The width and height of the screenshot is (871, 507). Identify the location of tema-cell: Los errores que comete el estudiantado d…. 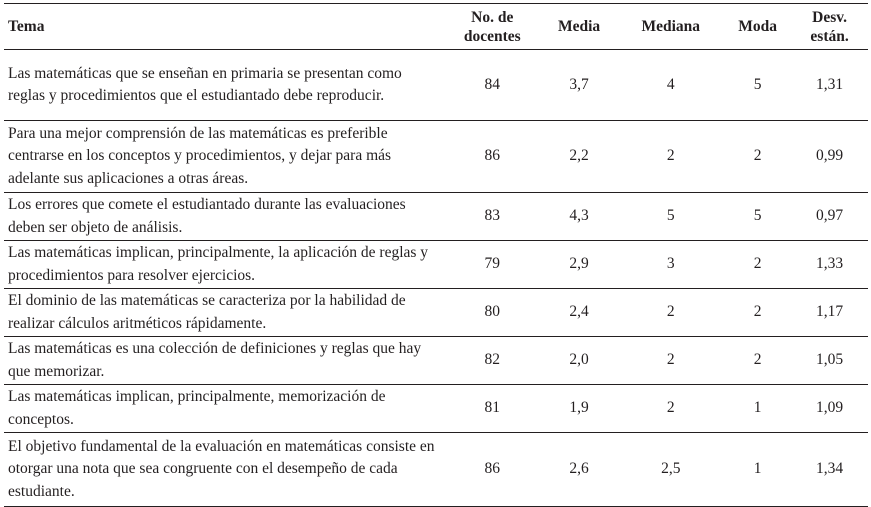
(207, 216).